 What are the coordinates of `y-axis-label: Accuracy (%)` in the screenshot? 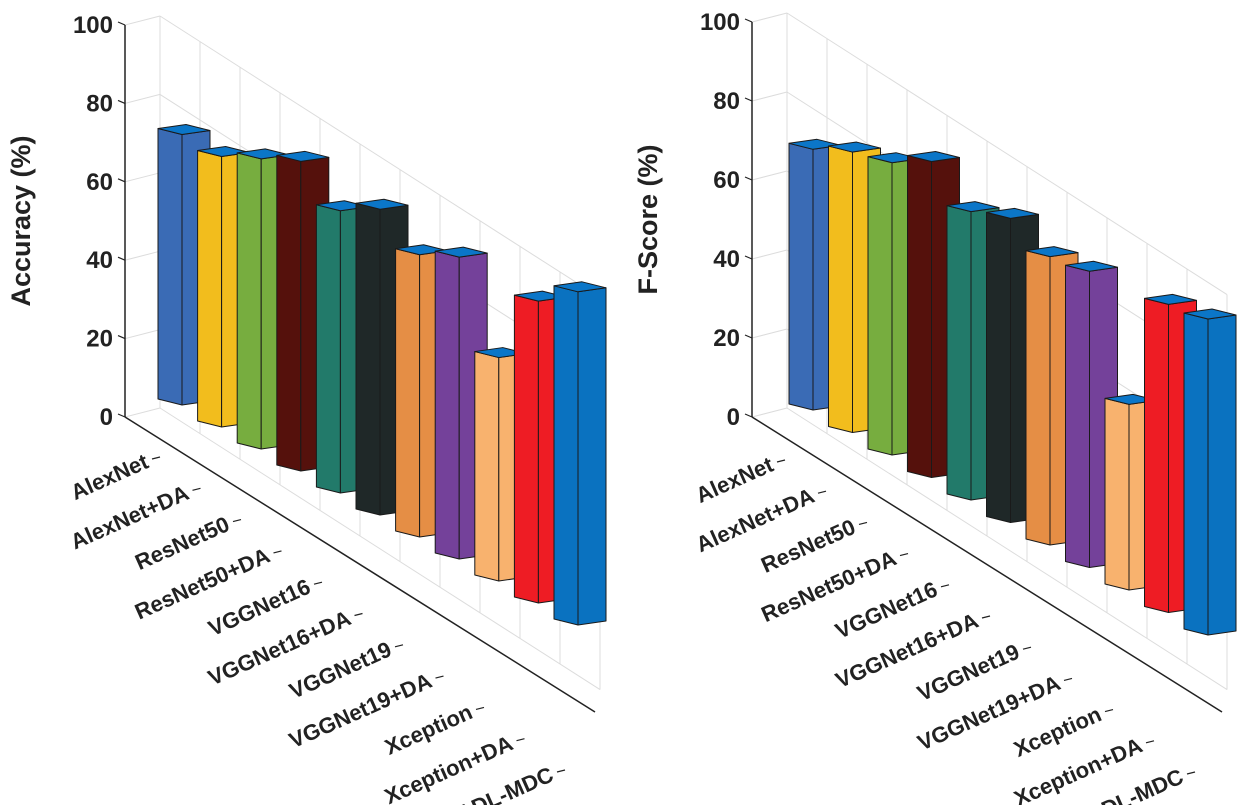 It's located at (21, 220).